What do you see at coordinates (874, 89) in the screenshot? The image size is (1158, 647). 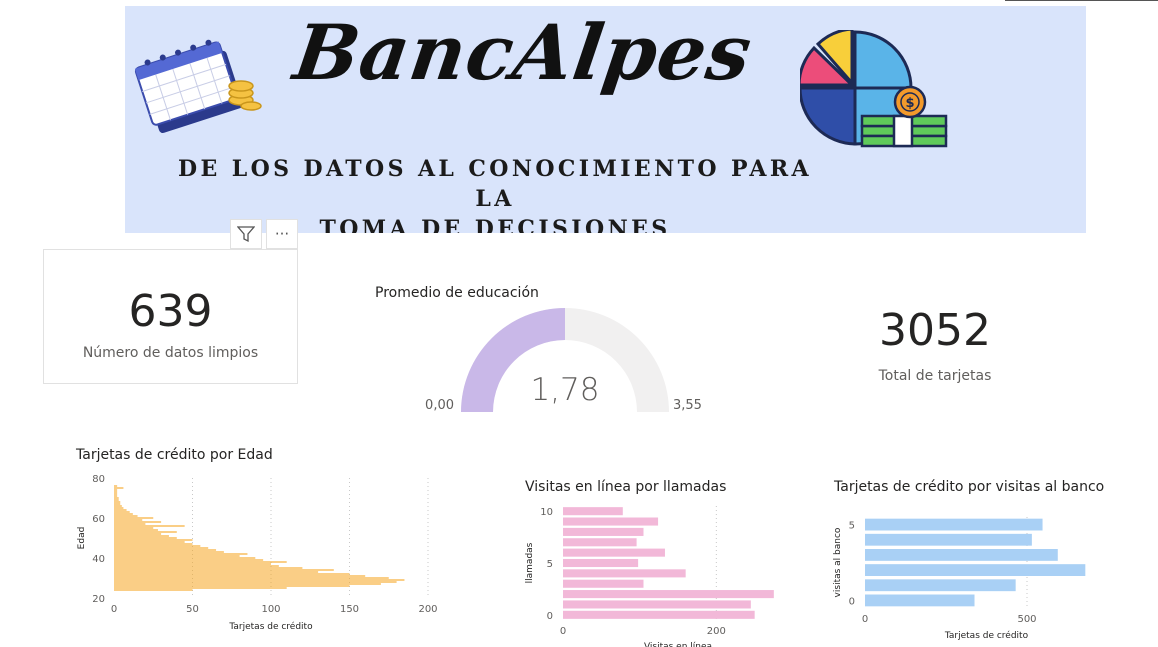 I see `pie-money-icon: $` at bounding box center [874, 89].